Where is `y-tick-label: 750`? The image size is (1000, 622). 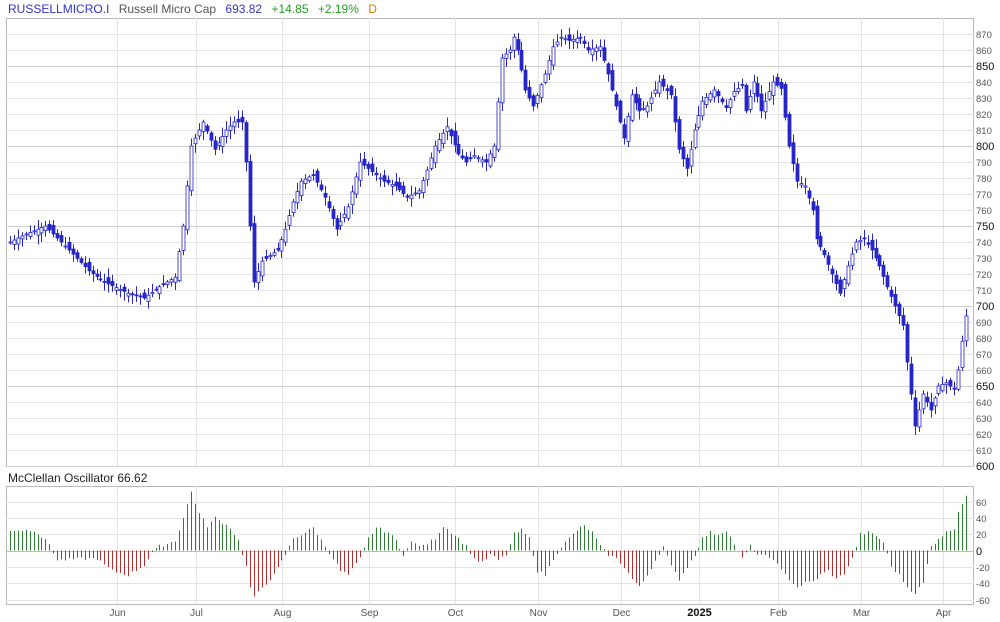
y-tick-label: 750 is located at coordinates (985, 227).